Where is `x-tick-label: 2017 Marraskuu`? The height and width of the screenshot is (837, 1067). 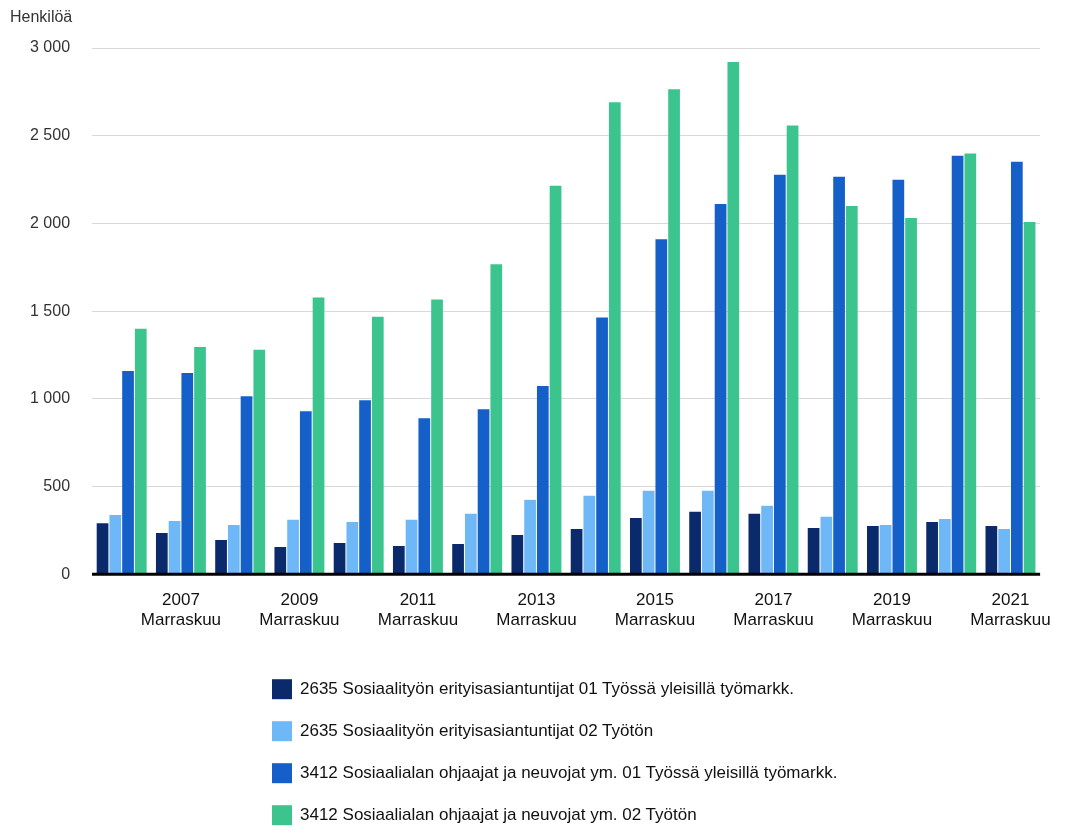 x-tick-label: 2017 Marraskuu is located at coordinates (773, 610).